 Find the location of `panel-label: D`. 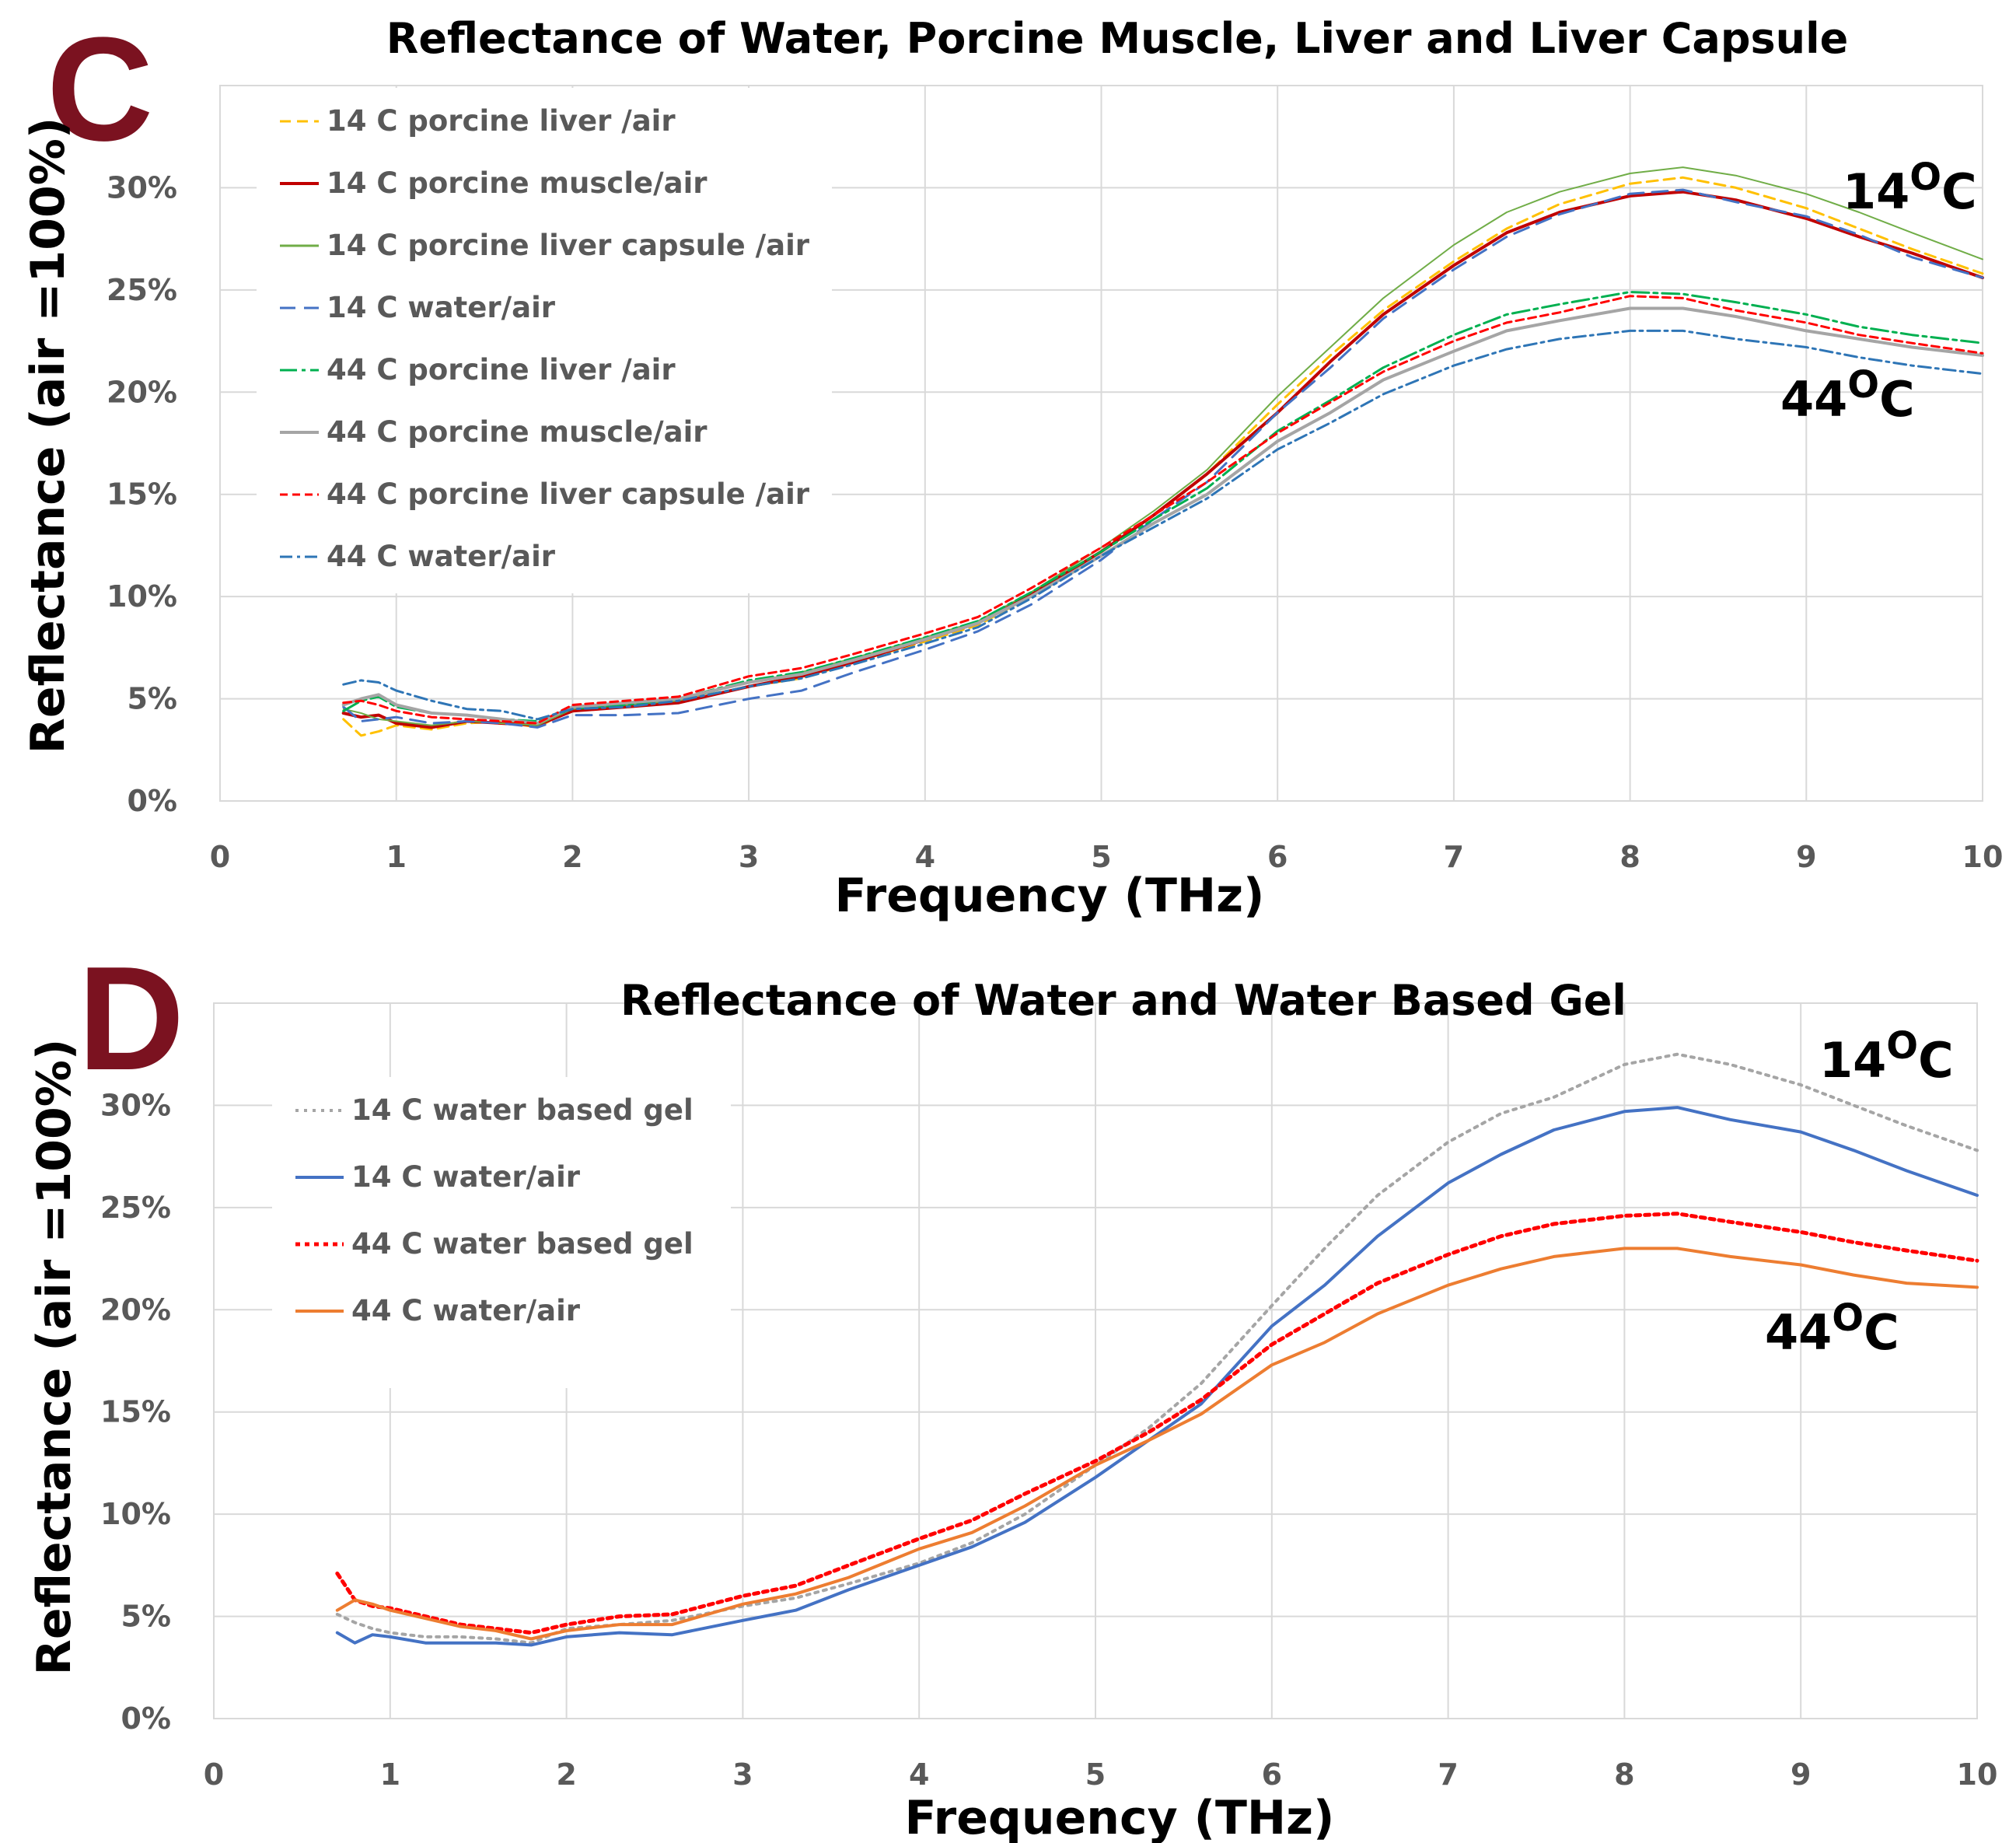

panel-label: D is located at coordinates (131, 1019).